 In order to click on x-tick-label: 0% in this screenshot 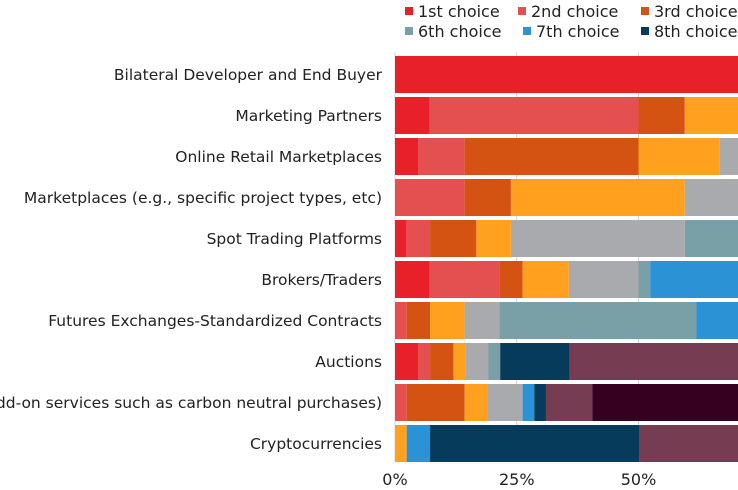, I will do `click(394, 479)`.